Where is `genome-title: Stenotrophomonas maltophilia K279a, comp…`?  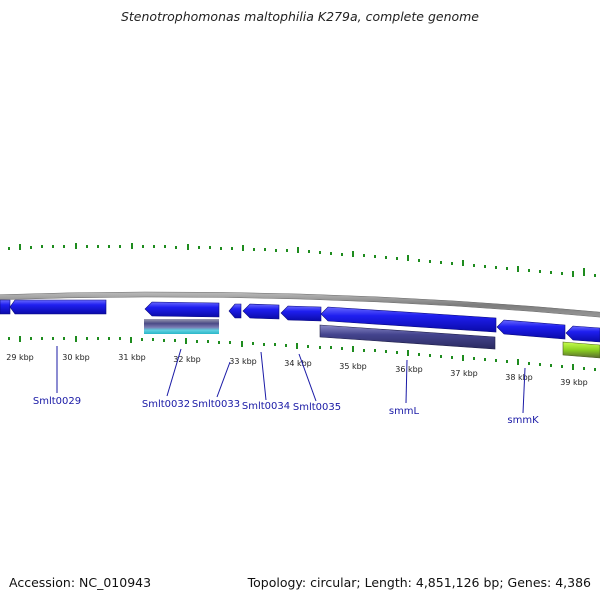
genome-title: Stenotrophomonas maltophilia K279a, comp… is located at coordinates (300, 16).